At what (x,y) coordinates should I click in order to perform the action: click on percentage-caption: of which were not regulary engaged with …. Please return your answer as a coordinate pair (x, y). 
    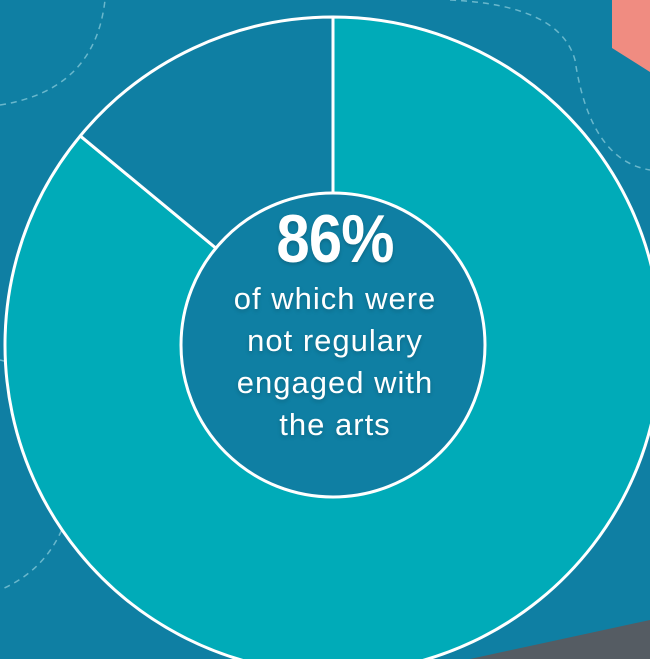
    Looking at the image, I should click on (335, 361).